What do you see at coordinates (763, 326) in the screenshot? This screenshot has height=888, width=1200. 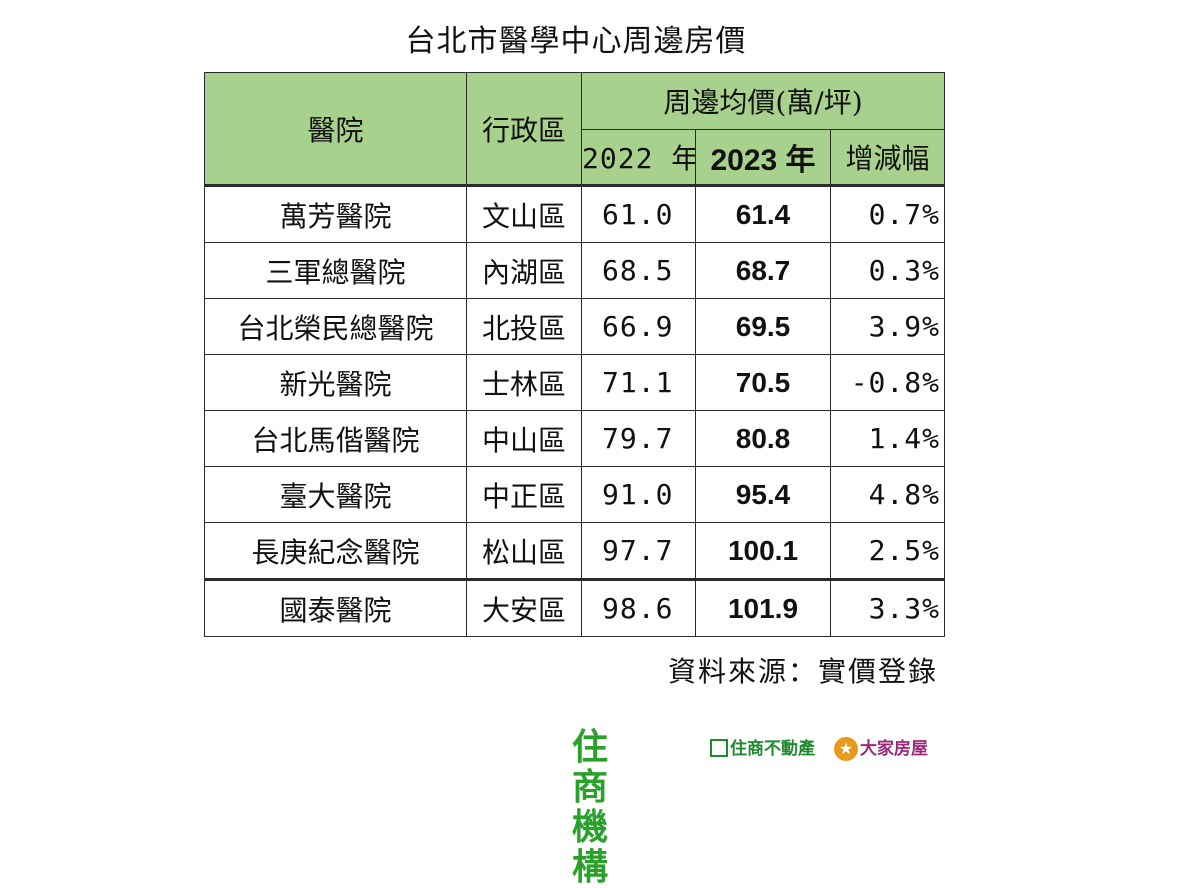 I see `cell-price-2023: 69.5` at bounding box center [763, 326].